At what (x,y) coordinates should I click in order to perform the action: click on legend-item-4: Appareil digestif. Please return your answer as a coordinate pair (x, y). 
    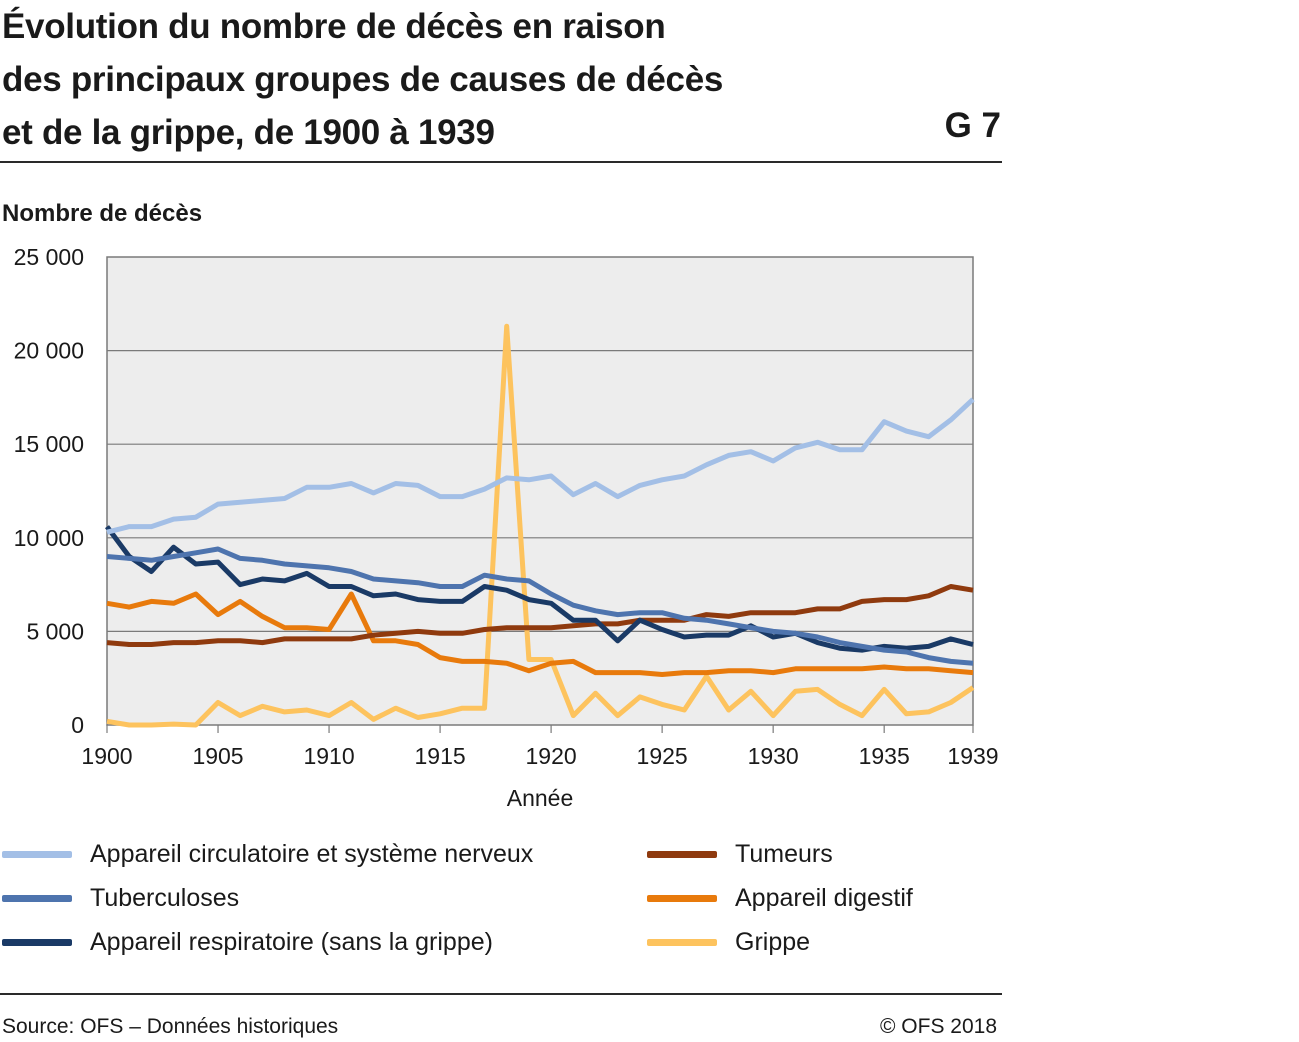
    Looking at the image, I should click on (780, 898).